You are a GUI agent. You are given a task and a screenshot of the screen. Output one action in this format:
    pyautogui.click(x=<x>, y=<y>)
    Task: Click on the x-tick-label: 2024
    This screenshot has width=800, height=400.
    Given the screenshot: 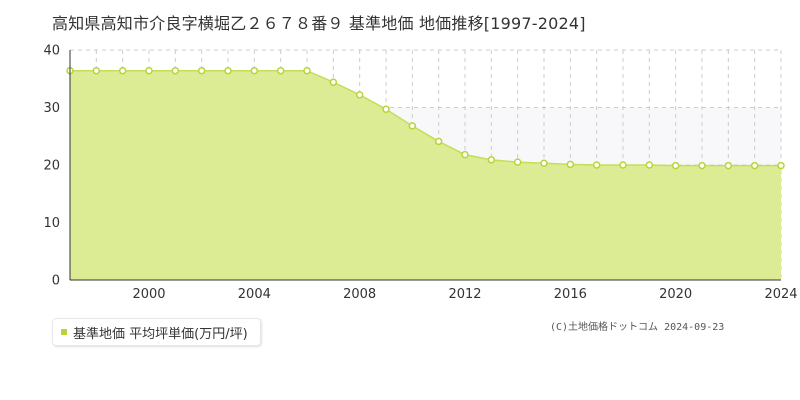 What is the action you would take?
    pyautogui.click(x=780, y=294)
    